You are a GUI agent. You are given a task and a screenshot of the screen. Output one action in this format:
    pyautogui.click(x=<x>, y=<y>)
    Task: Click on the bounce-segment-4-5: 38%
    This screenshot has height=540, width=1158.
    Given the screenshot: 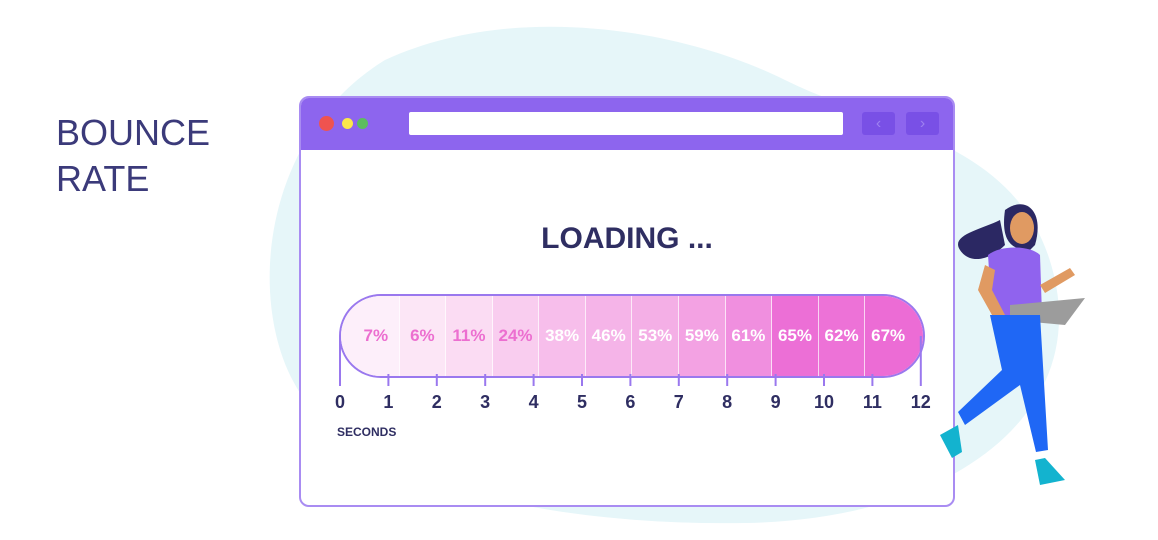 What is the action you would take?
    pyautogui.click(x=562, y=336)
    